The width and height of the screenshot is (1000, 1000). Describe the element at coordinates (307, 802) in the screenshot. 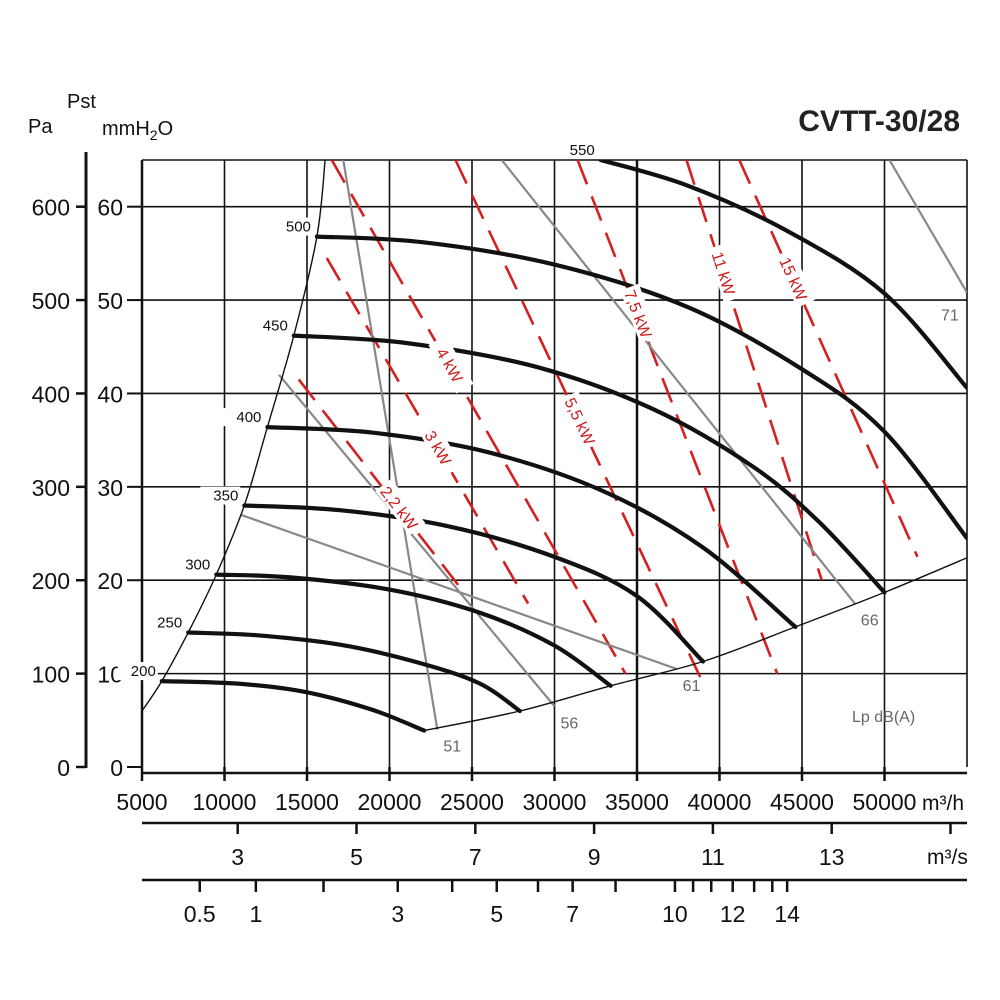

I see `x-tick-label-m3h: 15000` at that location.